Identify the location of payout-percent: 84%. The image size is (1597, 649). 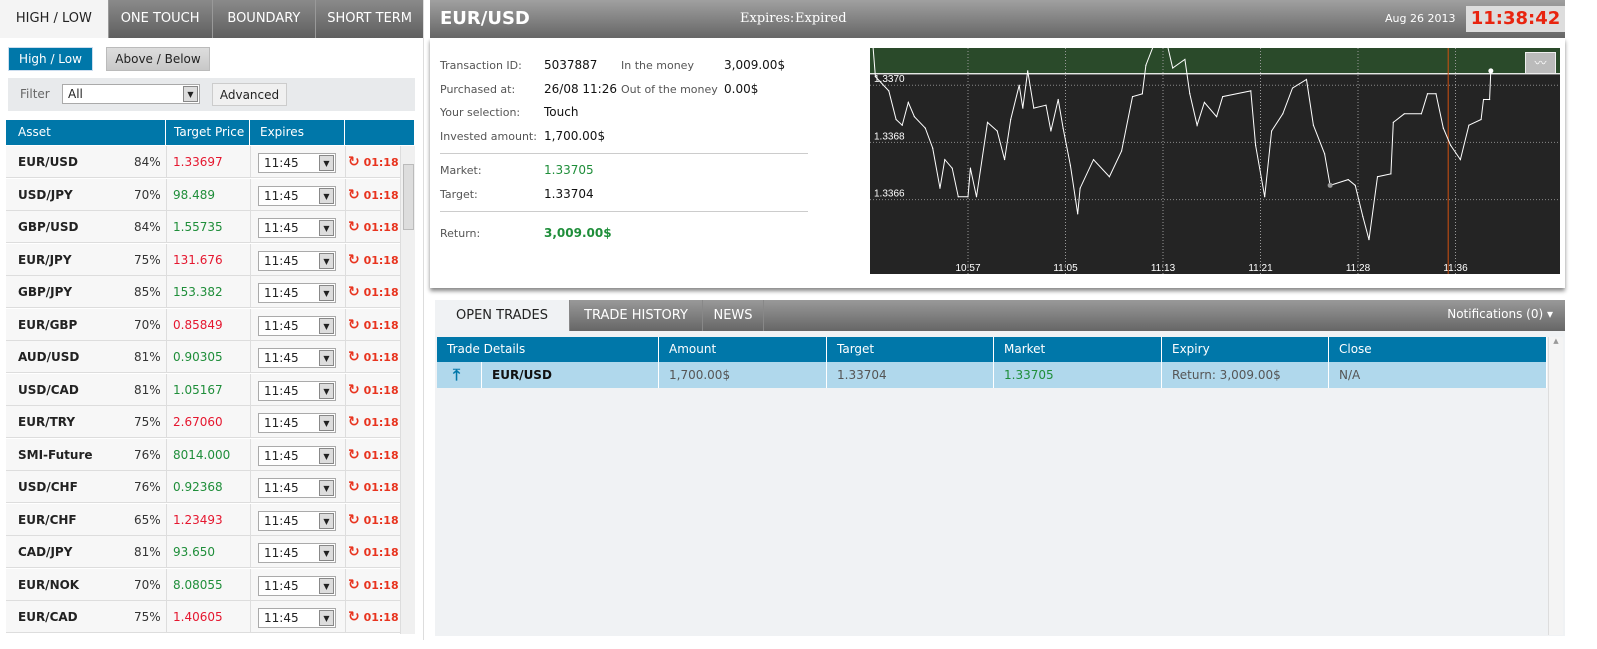
(147, 227).